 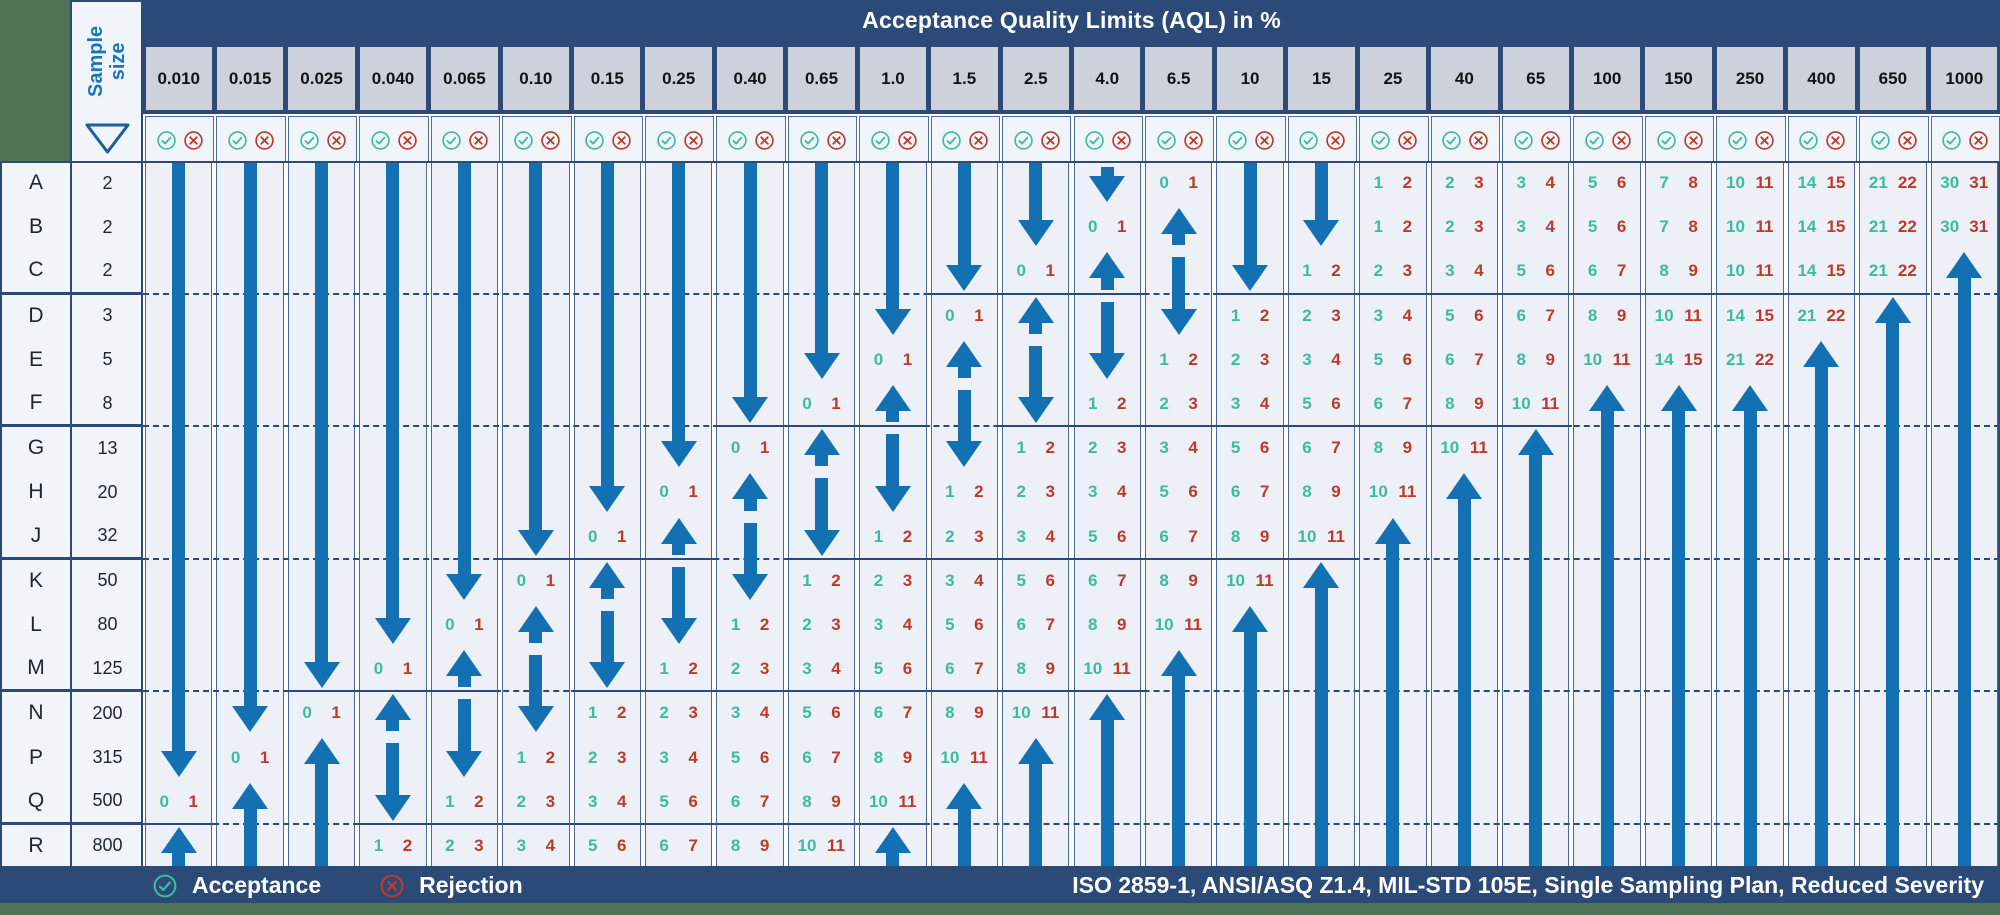 I want to click on aql-column-icons-0.025, so click(x=322, y=139).